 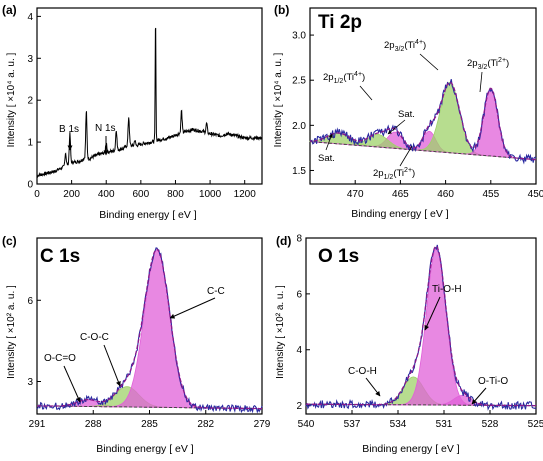 I want to click on x-tick-label: 1200, so click(x=245, y=194).